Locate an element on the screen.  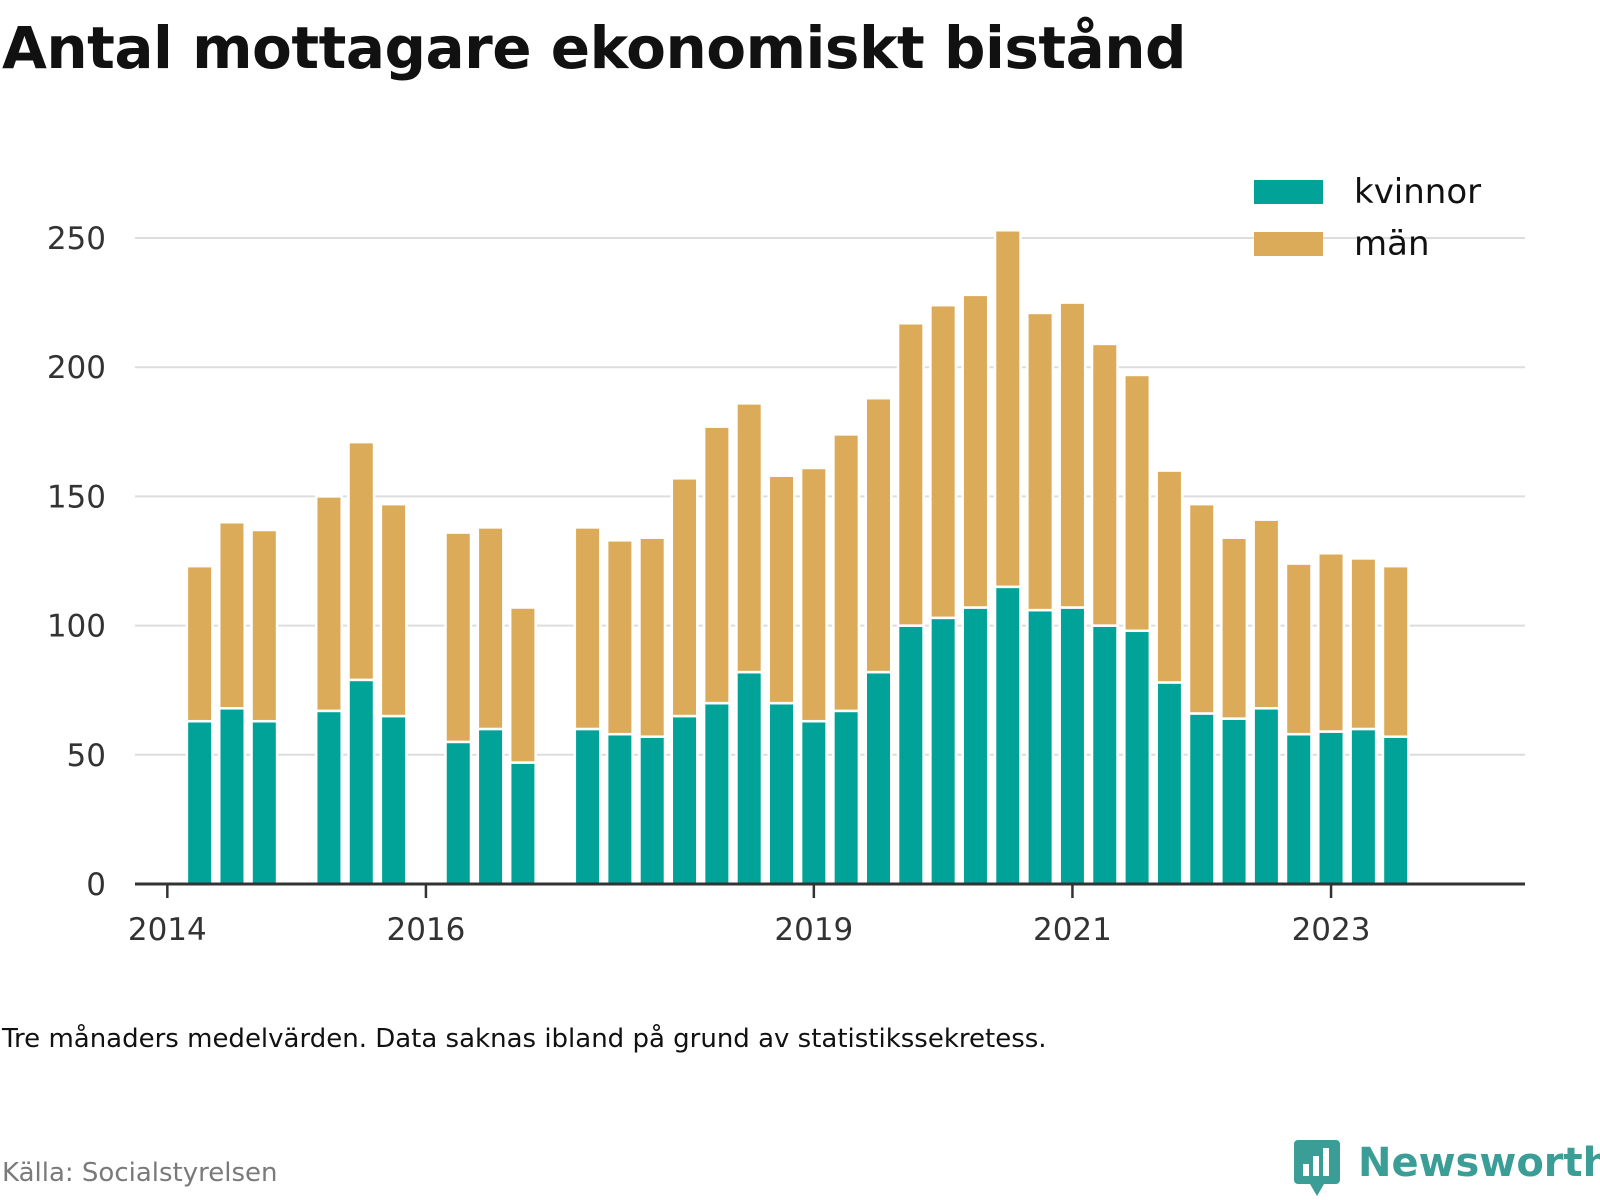
y-tick-label: 250 is located at coordinates (76, 239).